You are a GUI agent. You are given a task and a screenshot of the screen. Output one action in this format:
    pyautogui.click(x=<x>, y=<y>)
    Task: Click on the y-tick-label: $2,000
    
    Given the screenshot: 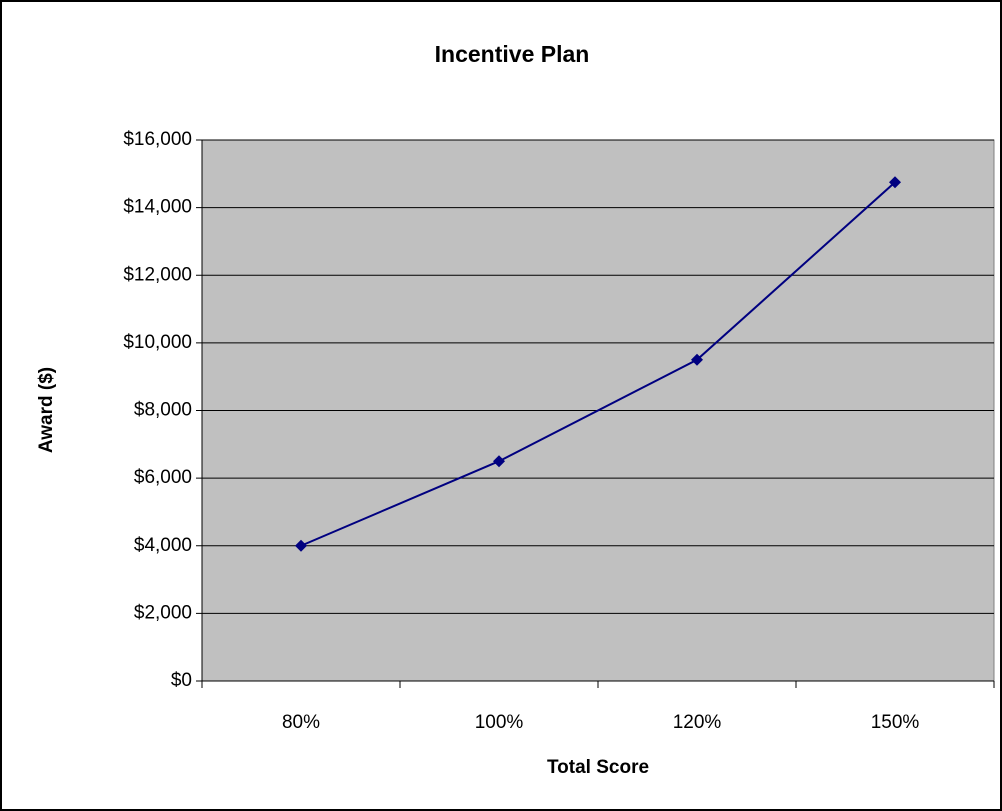 What is the action you would take?
    pyautogui.click(x=163, y=612)
    